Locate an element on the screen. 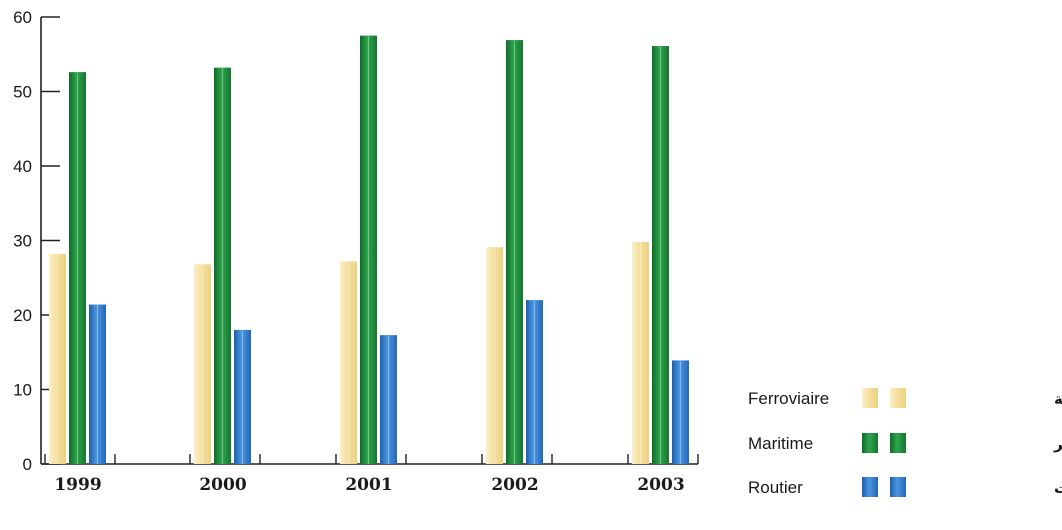 The height and width of the screenshot is (530, 1062). y-tick-label: 60 is located at coordinates (22, 17).